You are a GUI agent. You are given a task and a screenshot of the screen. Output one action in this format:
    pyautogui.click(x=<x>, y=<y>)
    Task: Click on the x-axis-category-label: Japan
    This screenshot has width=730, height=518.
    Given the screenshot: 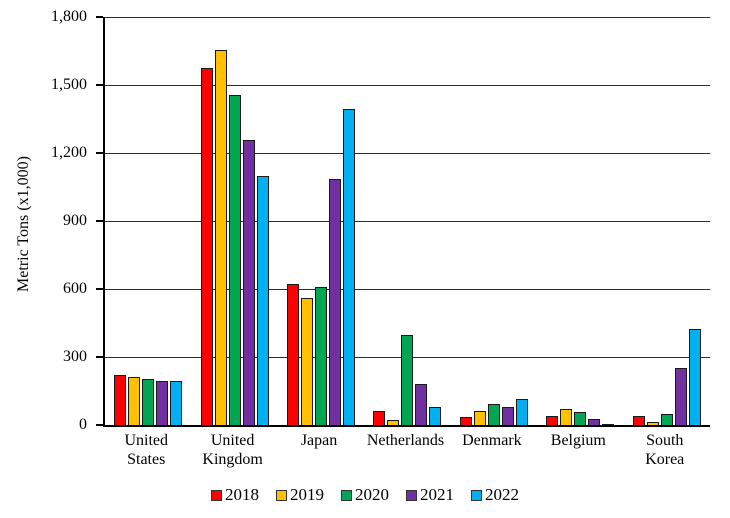 What is the action you would take?
    pyautogui.click(x=319, y=440)
    